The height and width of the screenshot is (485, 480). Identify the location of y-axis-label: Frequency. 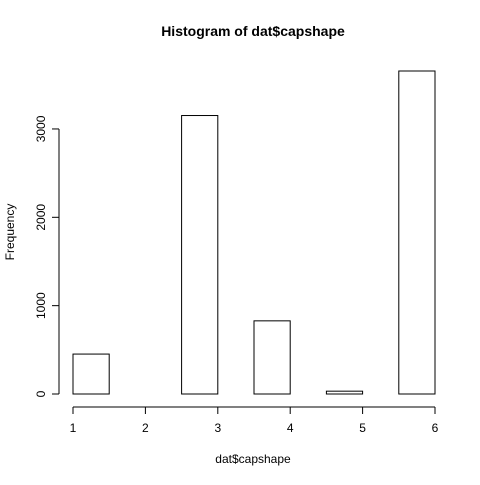
(10, 232).